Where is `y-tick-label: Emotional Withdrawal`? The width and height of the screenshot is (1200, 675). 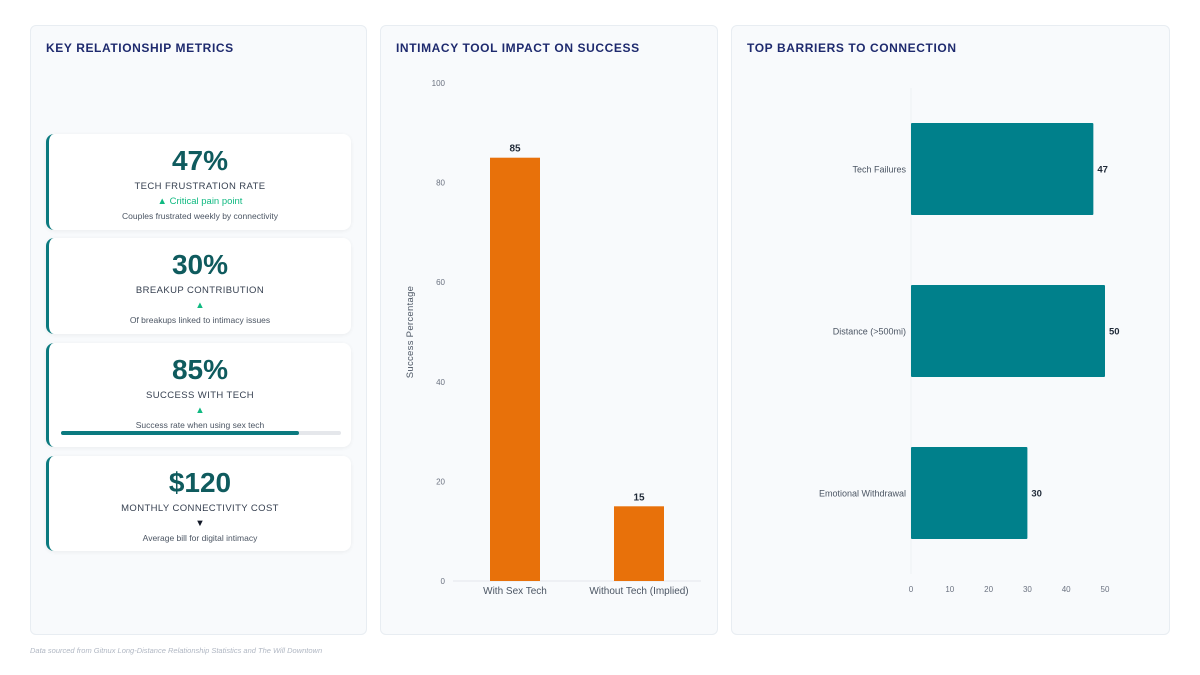 y-tick-label: Emotional Withdrawal is located at coordinates (862, 494).